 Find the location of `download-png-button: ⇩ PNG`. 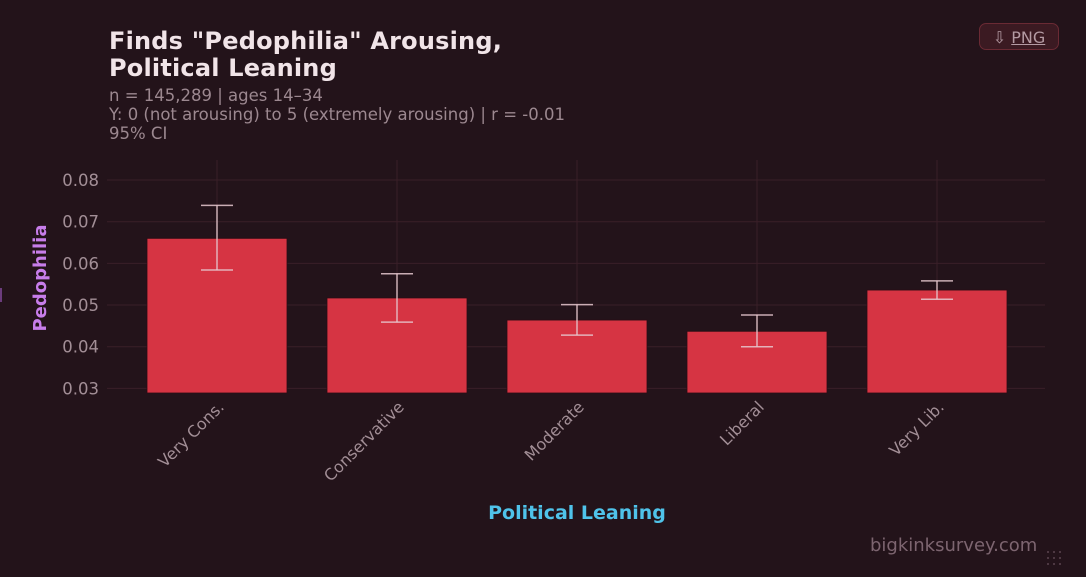

download-png-button: ⇩ PNG is located at coordinates (1019, 36).